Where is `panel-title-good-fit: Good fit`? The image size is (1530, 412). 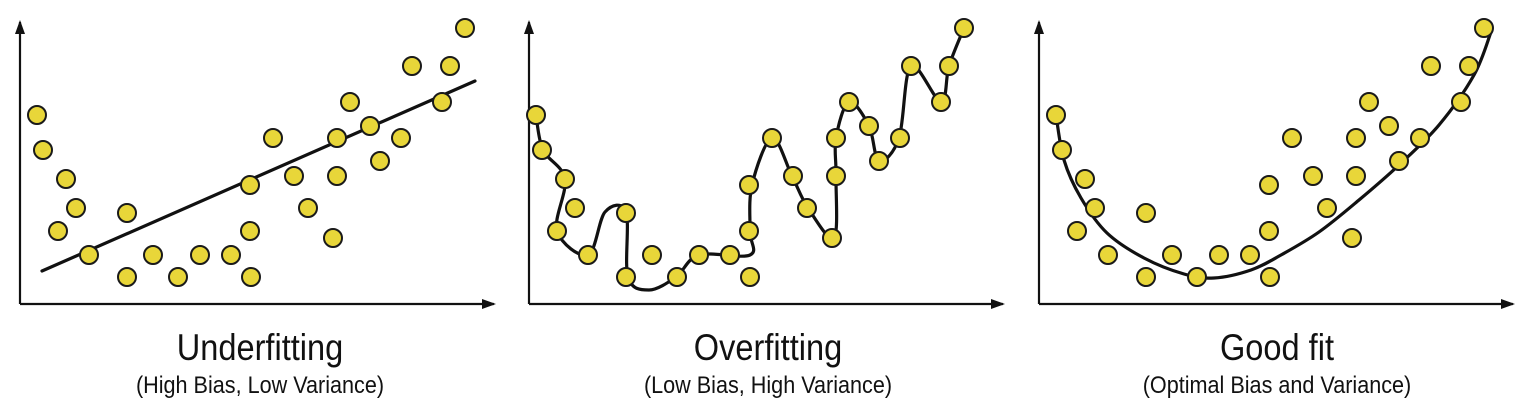 panel-title-good-fit: Good fit is located at coordinates (1277, 347).